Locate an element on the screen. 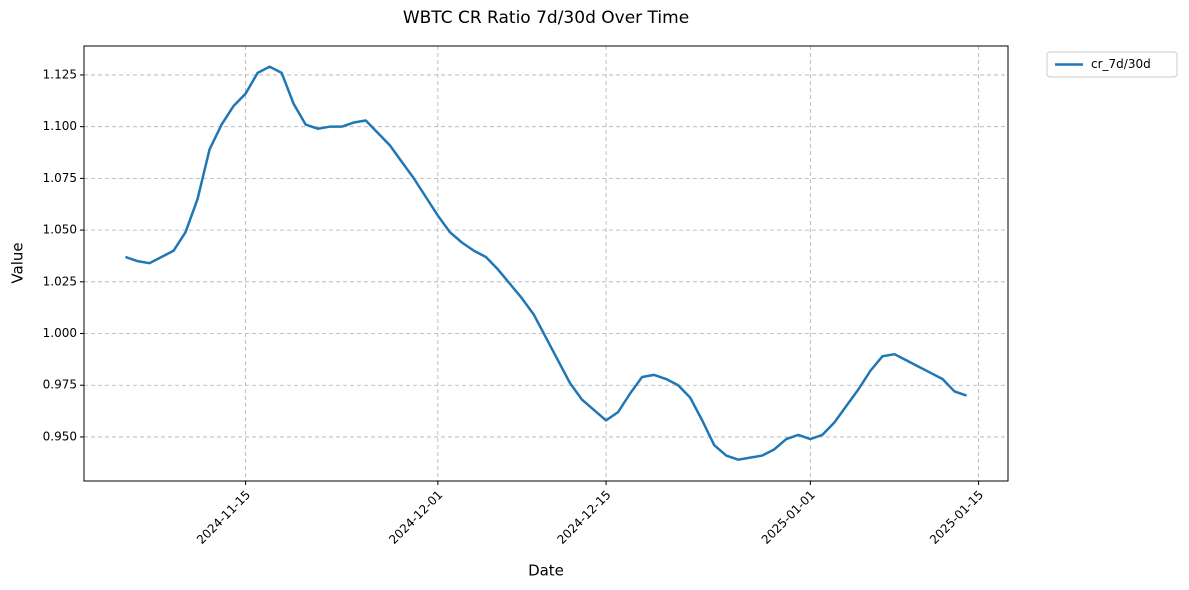 The image size is (1189, 590). legend-label: cr_7d/30d is located at coordinates (1121, 64).